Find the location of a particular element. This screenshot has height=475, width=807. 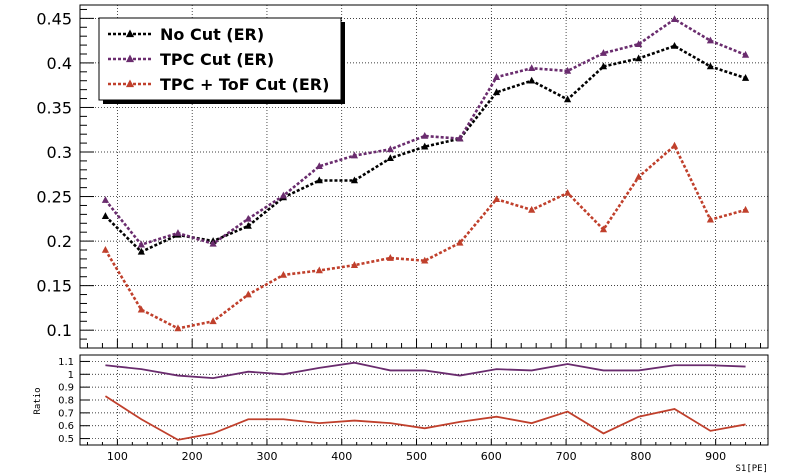

x-tick-label: 800 is located at coordinates (640, 456).